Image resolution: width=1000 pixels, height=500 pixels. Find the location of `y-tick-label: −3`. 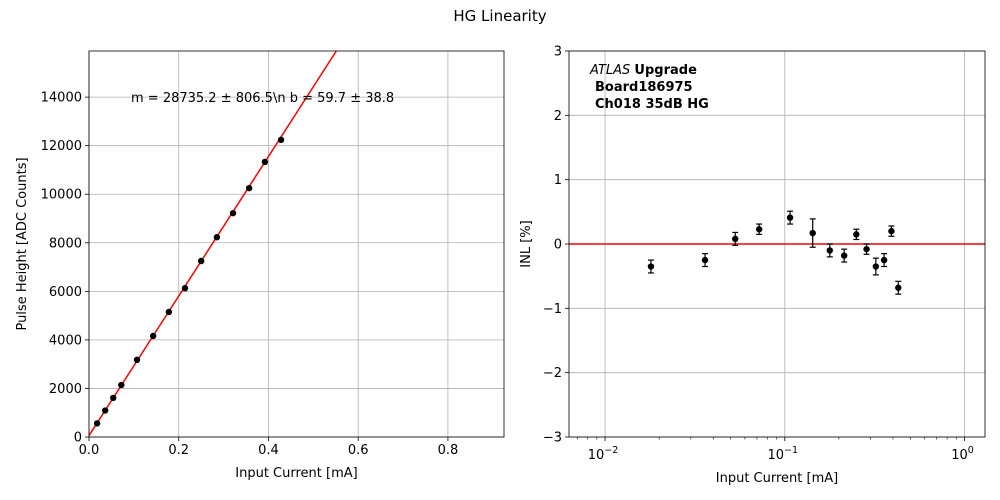

y-tick-label: −3 is located at coordinates (552, 438).